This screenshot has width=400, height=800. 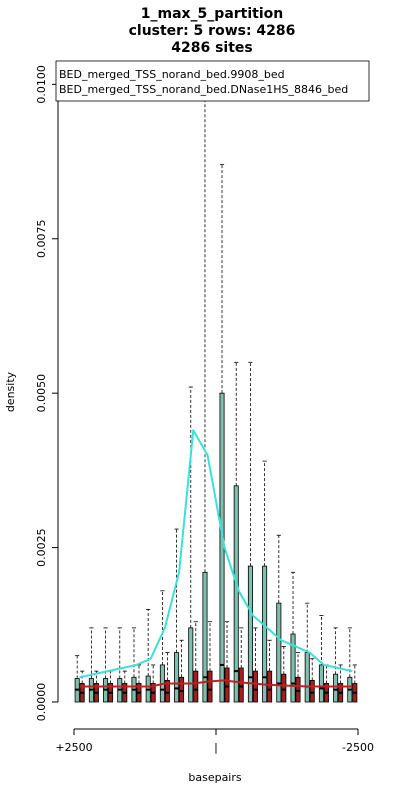 I want to click on chart-title-line-1: 1_max_5_partition, so click(x=212, y=14).